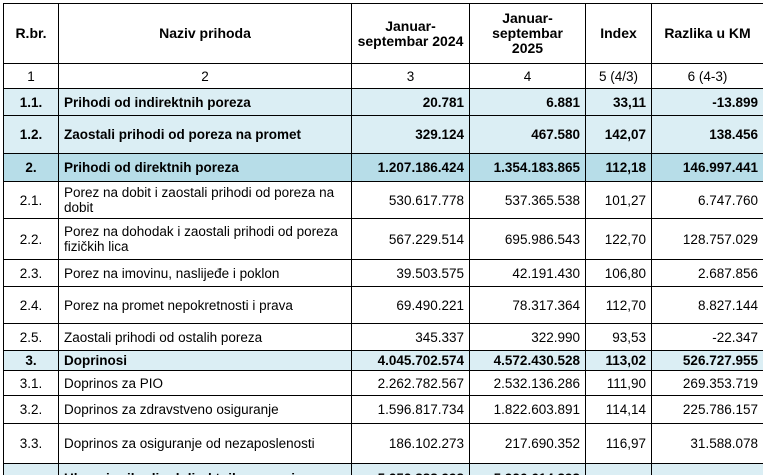  I want to click on cell: 2.3., so click(31, 273).